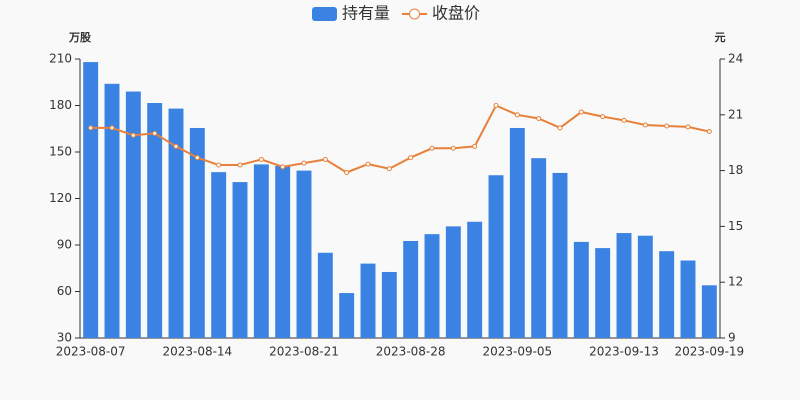 The image size is (800, 400). I want to click on y2-tick-label: 15, so click(735, 226).